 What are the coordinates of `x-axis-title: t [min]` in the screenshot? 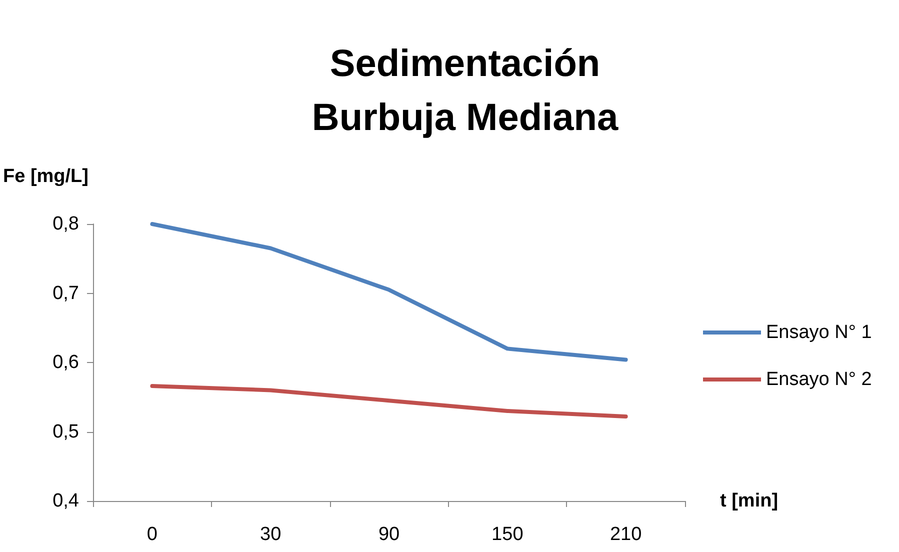 It's located at (749, 501).